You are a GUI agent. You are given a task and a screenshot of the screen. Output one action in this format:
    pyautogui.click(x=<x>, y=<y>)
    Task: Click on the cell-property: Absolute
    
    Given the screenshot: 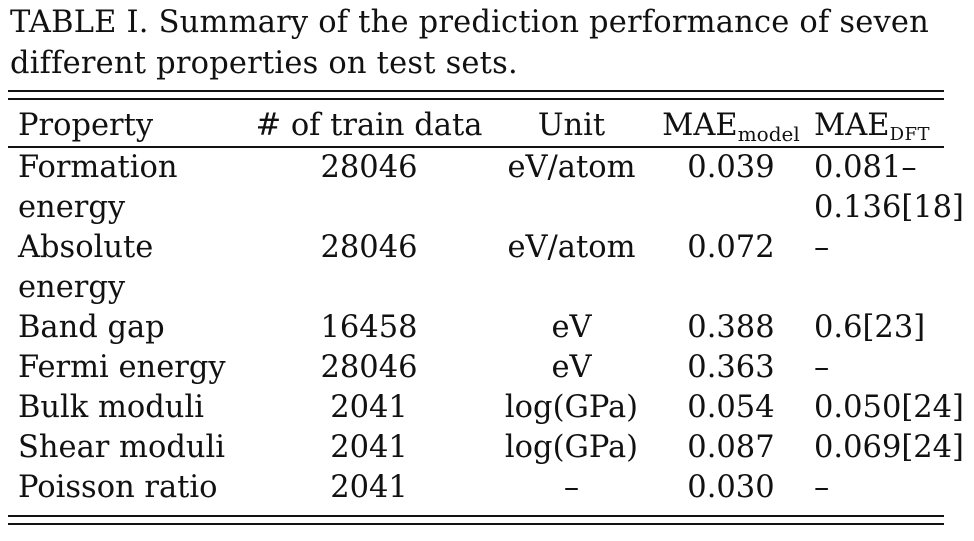 What is the action you would take?
    pyautogui.click(x=86, y=247)
    